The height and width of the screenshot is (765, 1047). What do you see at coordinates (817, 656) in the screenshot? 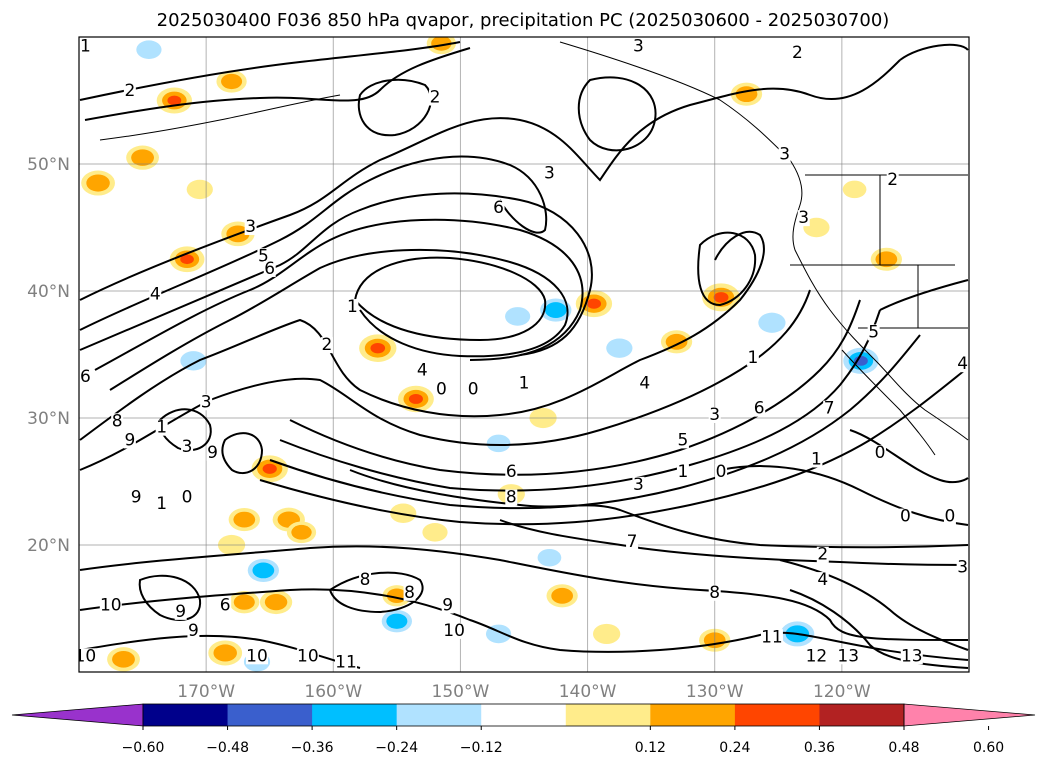
I see `contour-label: 12` at bounding box center [817, 656].